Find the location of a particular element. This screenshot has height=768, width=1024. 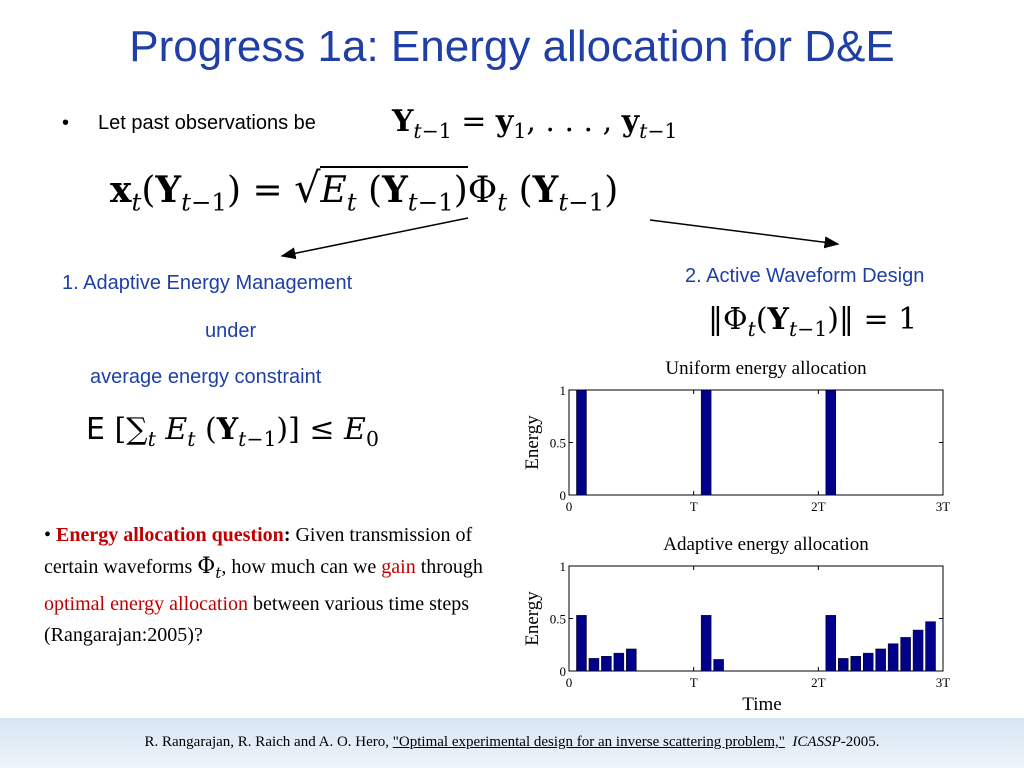

adaptive-energy-heading: 1. Adaptive Energy Management is located at coordinates (207, 283).